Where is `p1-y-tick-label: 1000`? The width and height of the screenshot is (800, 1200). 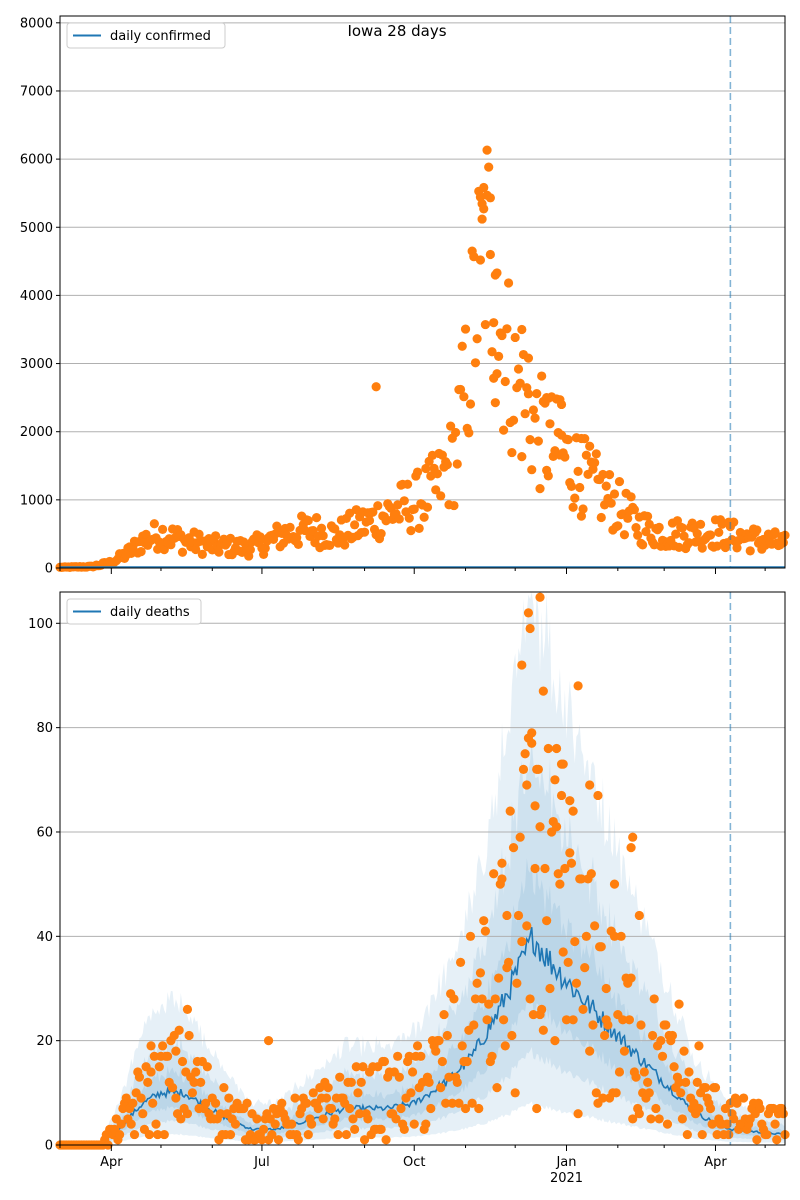
p1-y-tick-label: 1000 is located at coordinates (36, 500).